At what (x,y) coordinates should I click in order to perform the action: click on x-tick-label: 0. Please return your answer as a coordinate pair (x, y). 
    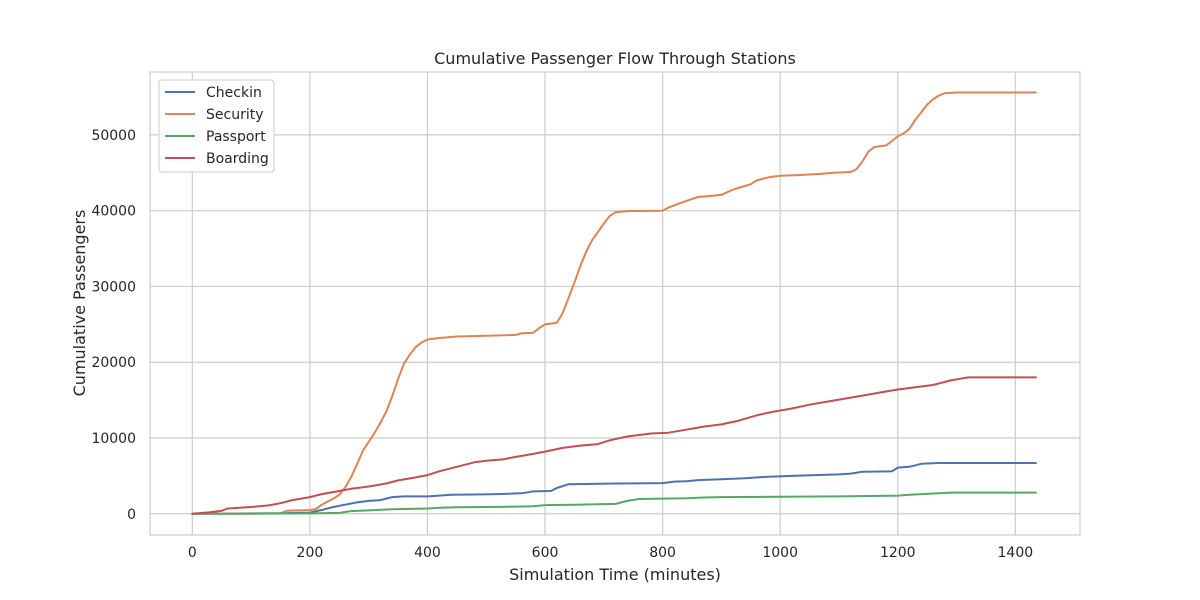
    Looking at the image, I should click on (192, 553).